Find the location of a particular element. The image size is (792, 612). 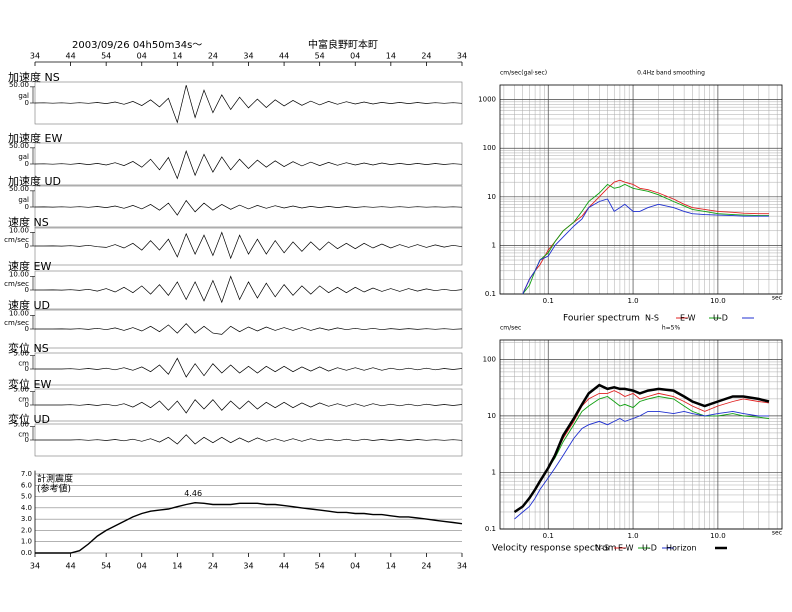

x-unit: sec is located at coordinates (777, 533).